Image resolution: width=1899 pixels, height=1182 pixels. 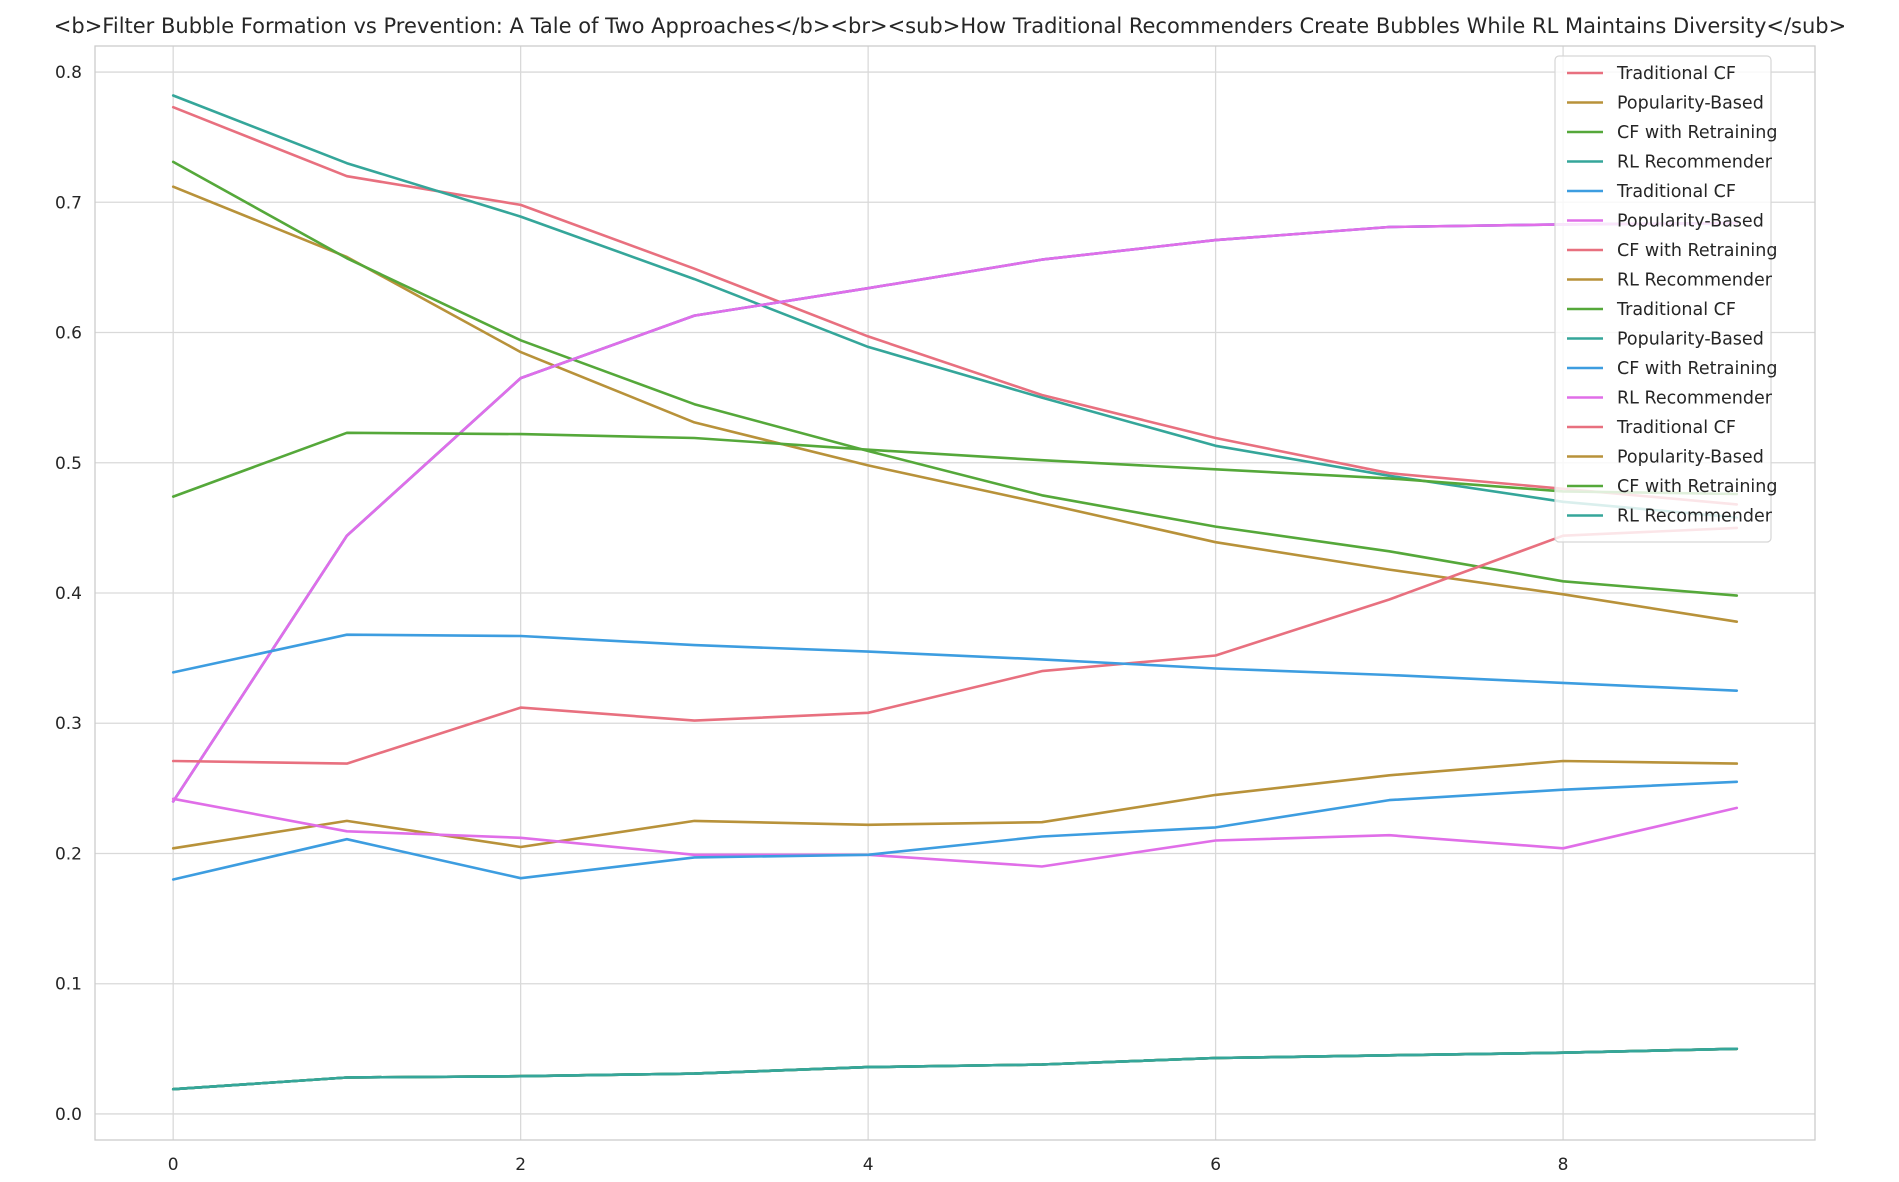 What do you see at coordinates (520, 1165) in the screenshot?
I see `x-tick-label: 2` at bounding box center [520, 1165].